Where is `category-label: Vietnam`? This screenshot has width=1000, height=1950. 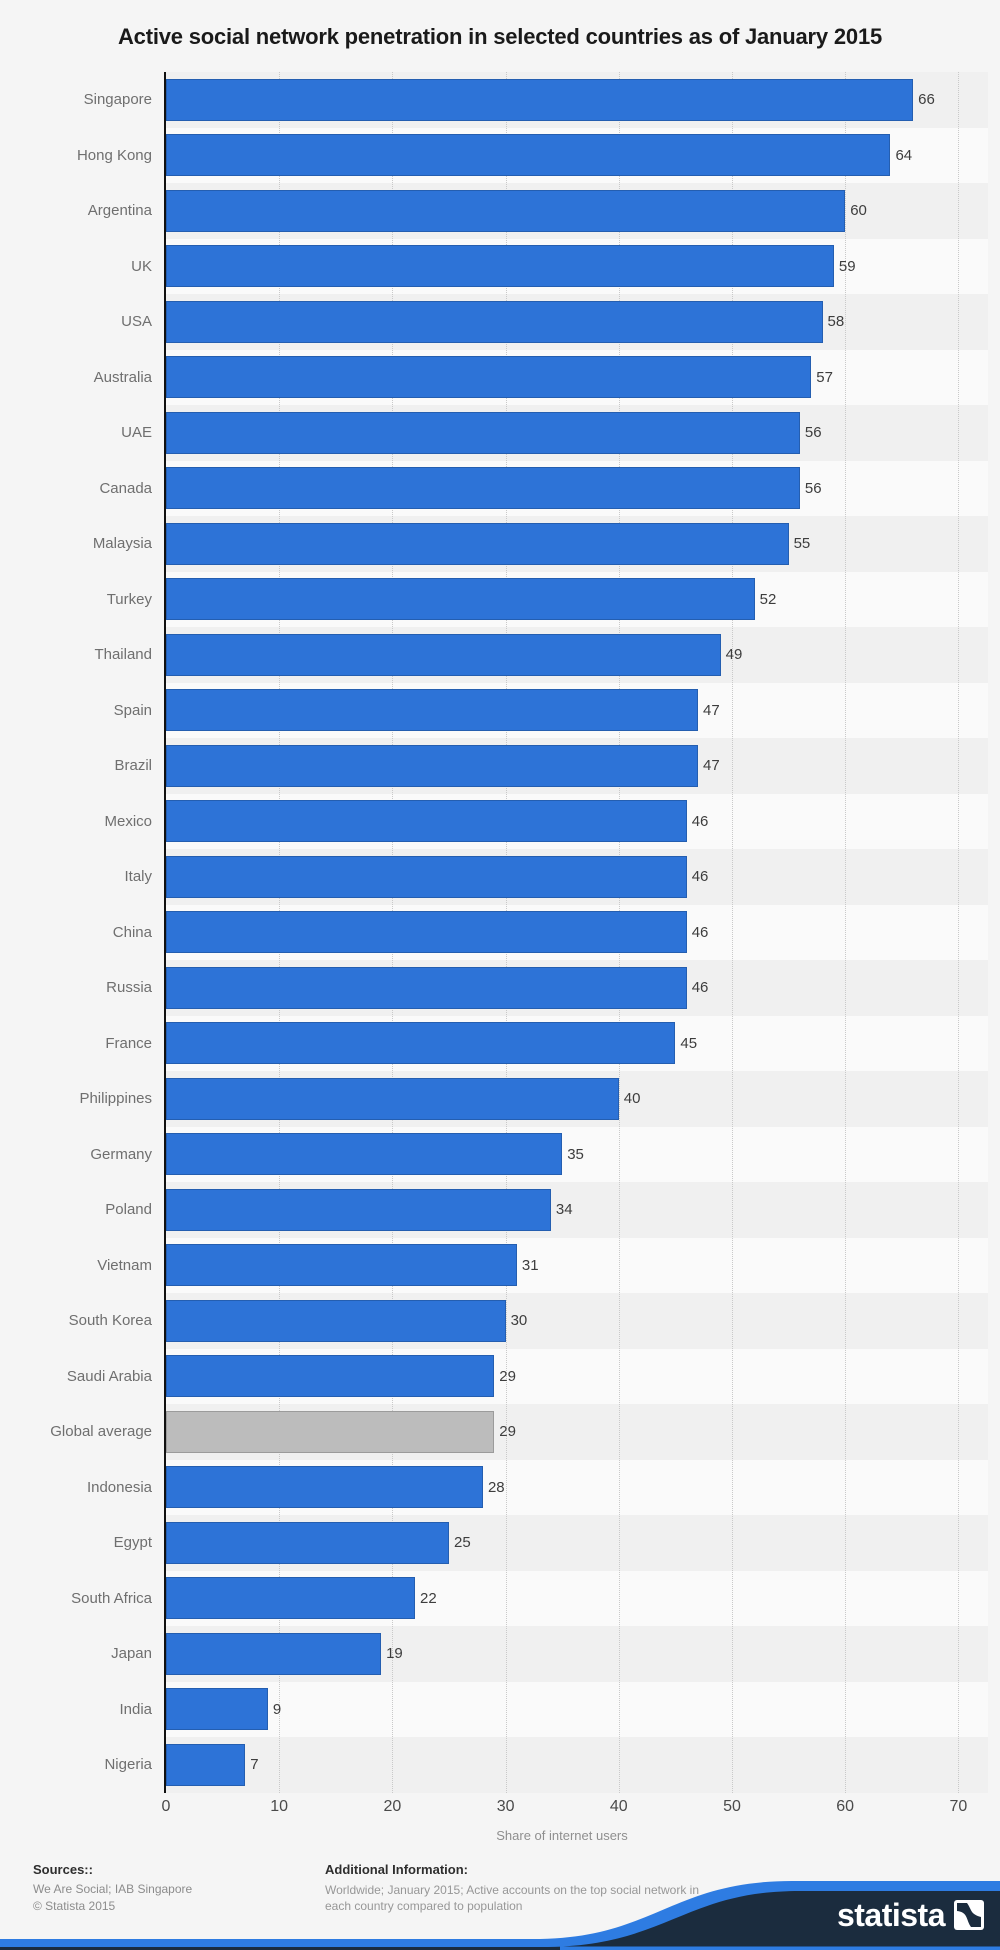 category-label: Vietnam is located at coordinates (124, 1265).